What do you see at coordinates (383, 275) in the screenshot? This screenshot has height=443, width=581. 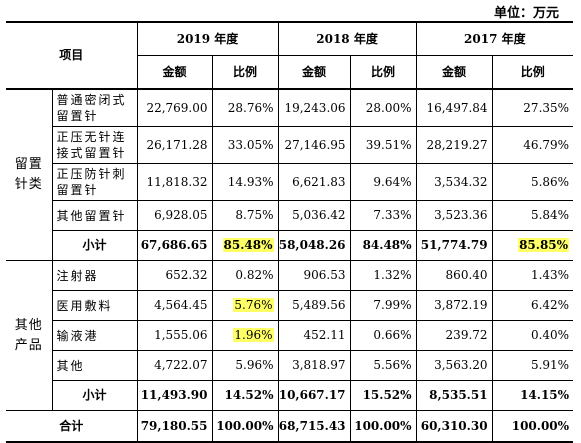 I see `ratio-cell: 1.32%` at bounding box center [383, 275].